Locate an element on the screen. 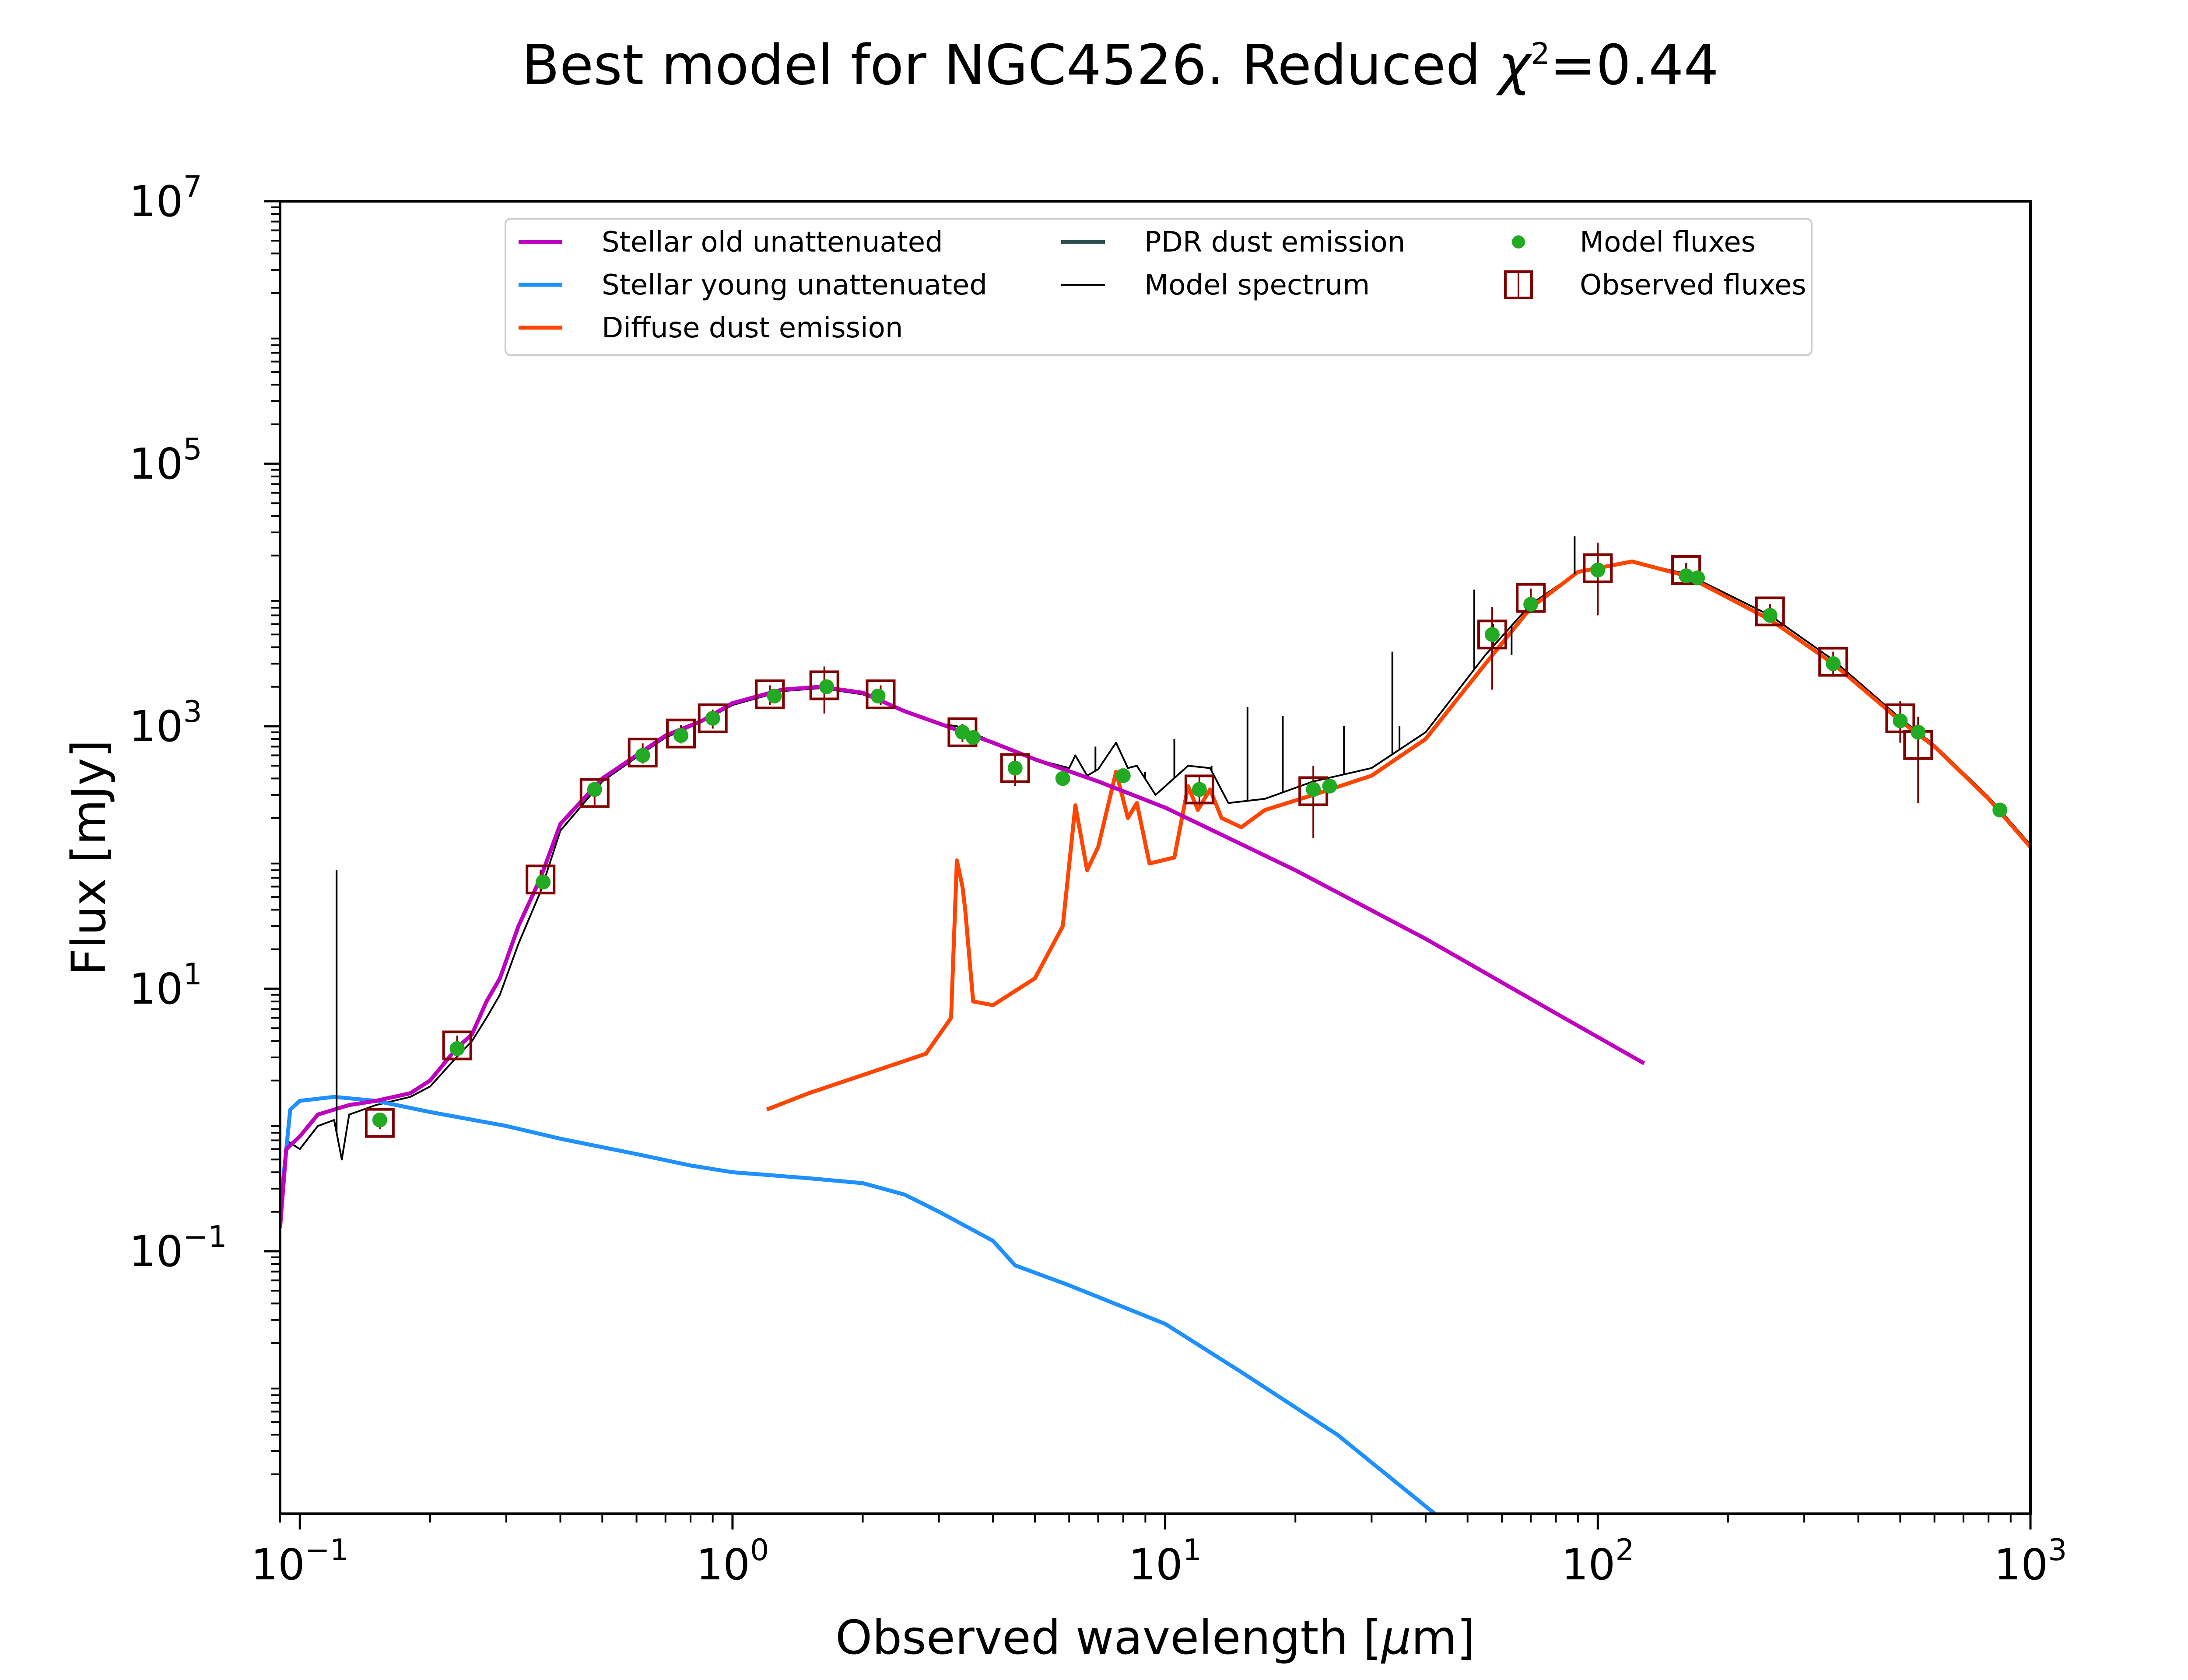 Image resolution: width=2188 pixels, height=1680 pixels. x-tick-label: 10⁻¹ is located at coordinates (300, 1561).